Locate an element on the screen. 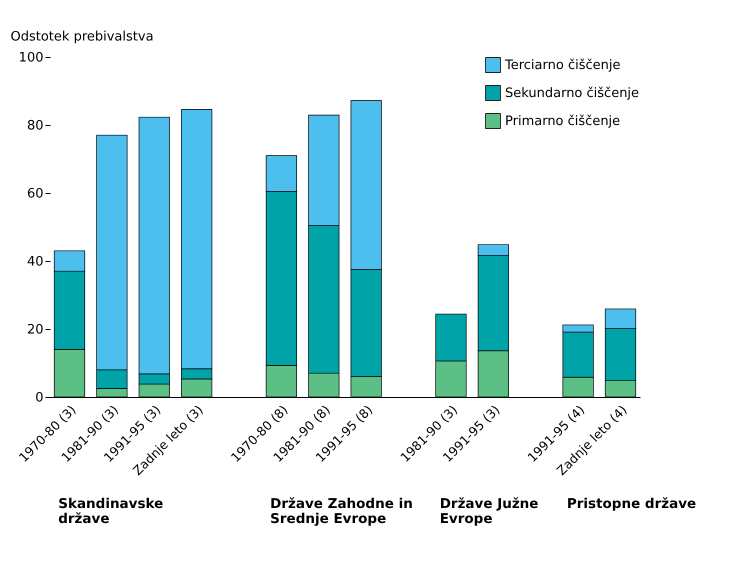 The image size is (745, 576). legend-label: Primarno čiščenje is located at coordinates (562, 121).